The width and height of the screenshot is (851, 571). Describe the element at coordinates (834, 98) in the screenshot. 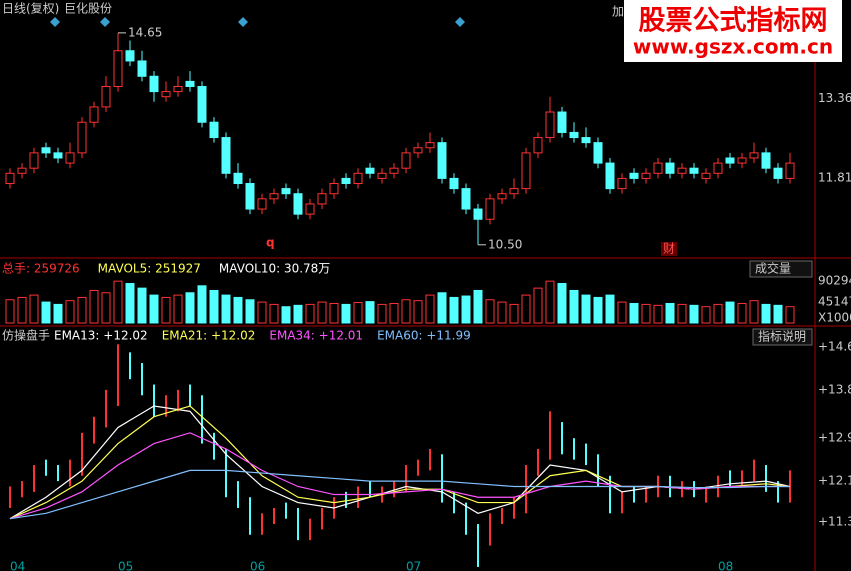

I see `y-tick-label: 13.36` at that location.